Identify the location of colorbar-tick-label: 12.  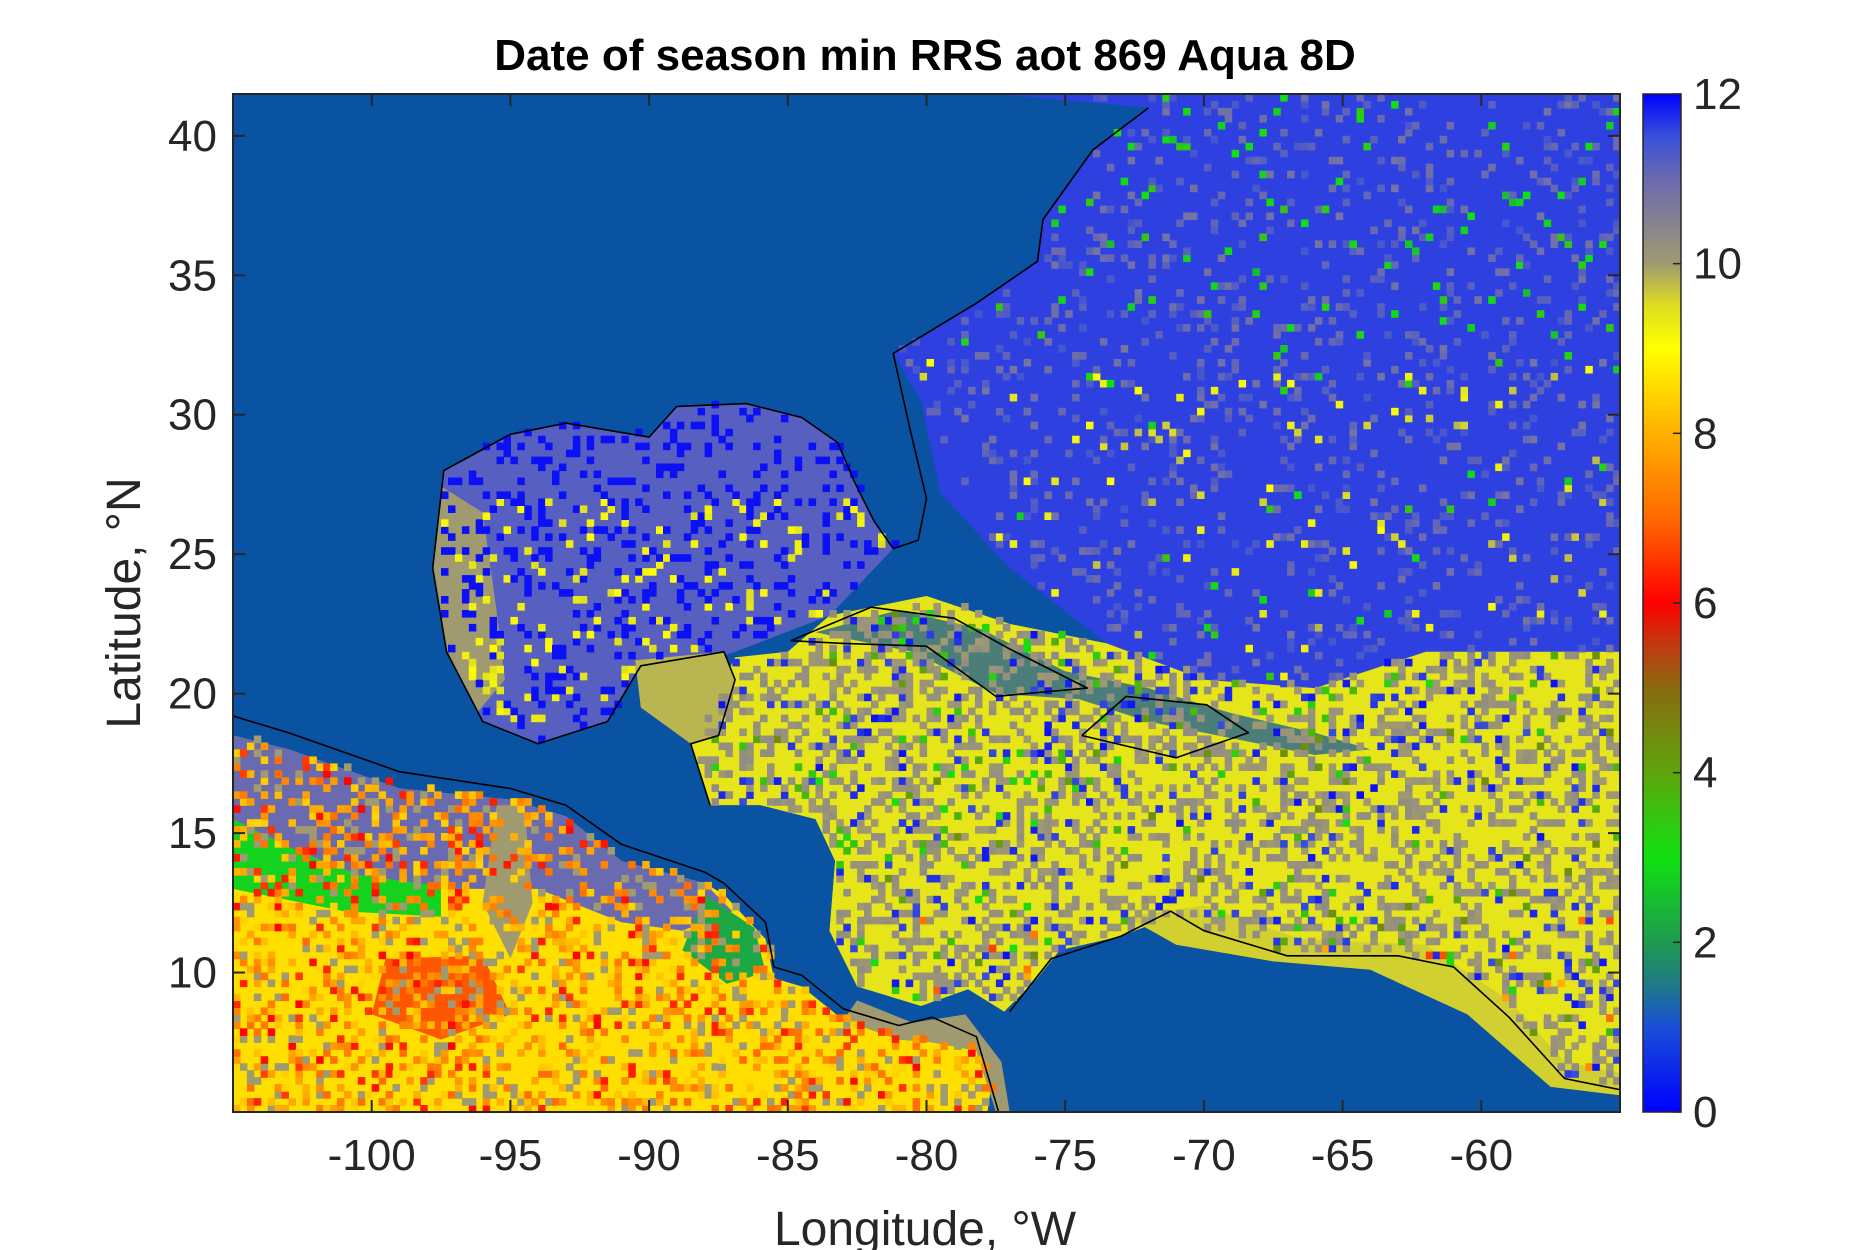
(1717, 94).